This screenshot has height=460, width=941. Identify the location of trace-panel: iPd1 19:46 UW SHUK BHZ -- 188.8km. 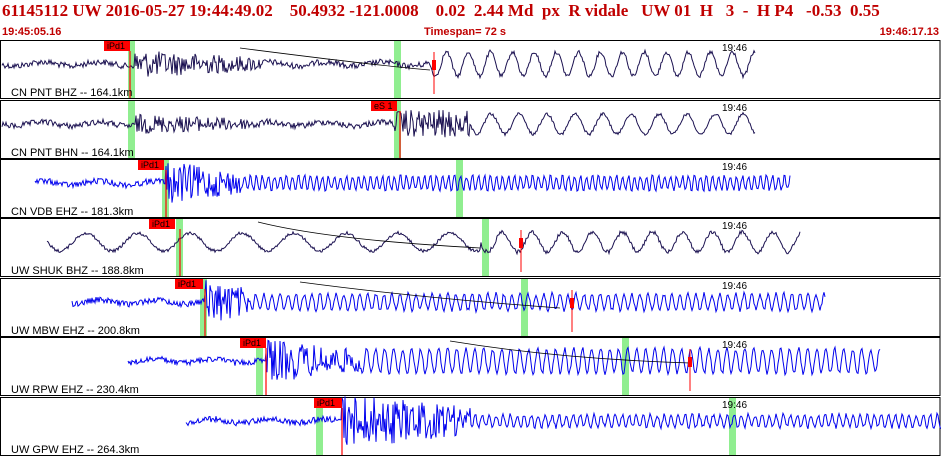
(470, 248).